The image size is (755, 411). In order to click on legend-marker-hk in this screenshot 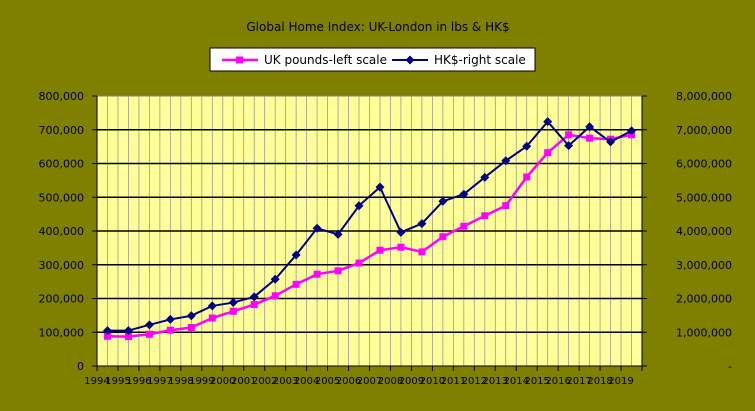, I will do `click(410, 60)`.